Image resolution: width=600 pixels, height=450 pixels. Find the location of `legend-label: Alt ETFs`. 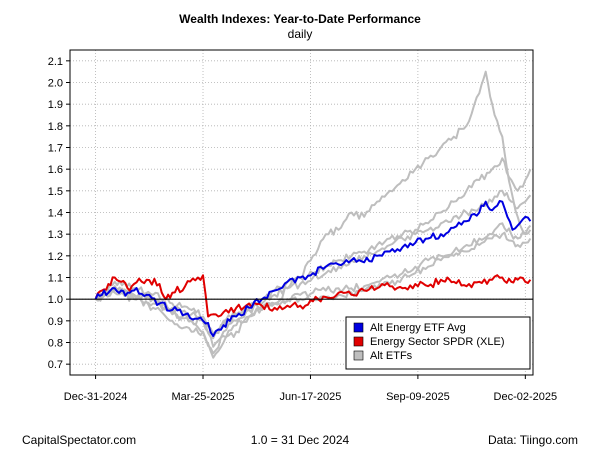

legend-label: Alt ETFs is located at coordinates (391, 356).